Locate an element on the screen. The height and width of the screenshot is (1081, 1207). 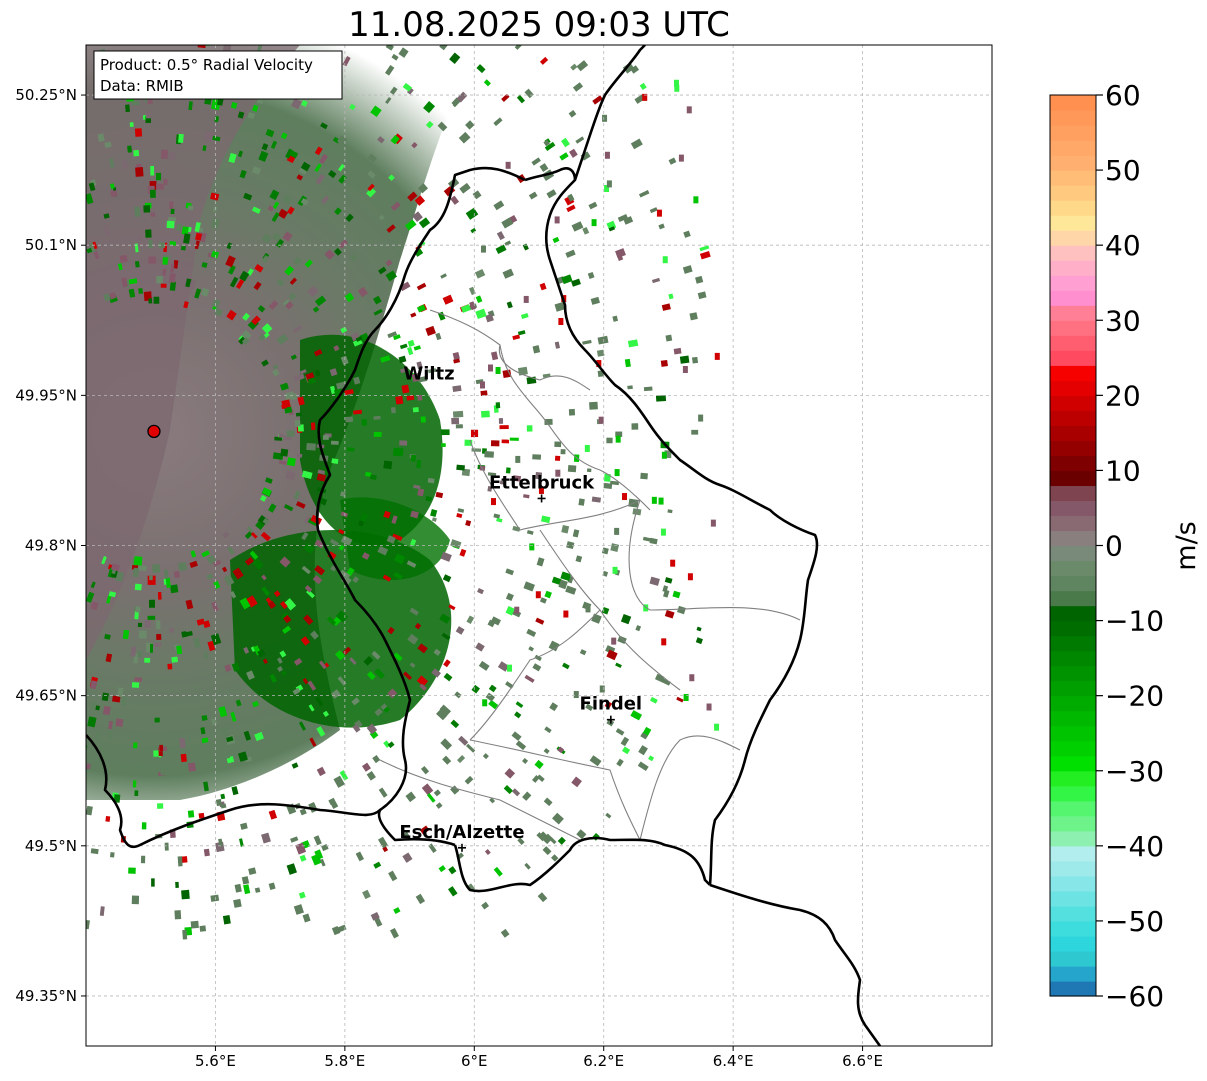
city-esch-alzette: Esch/Alzette is located at coordinates (462, 837).